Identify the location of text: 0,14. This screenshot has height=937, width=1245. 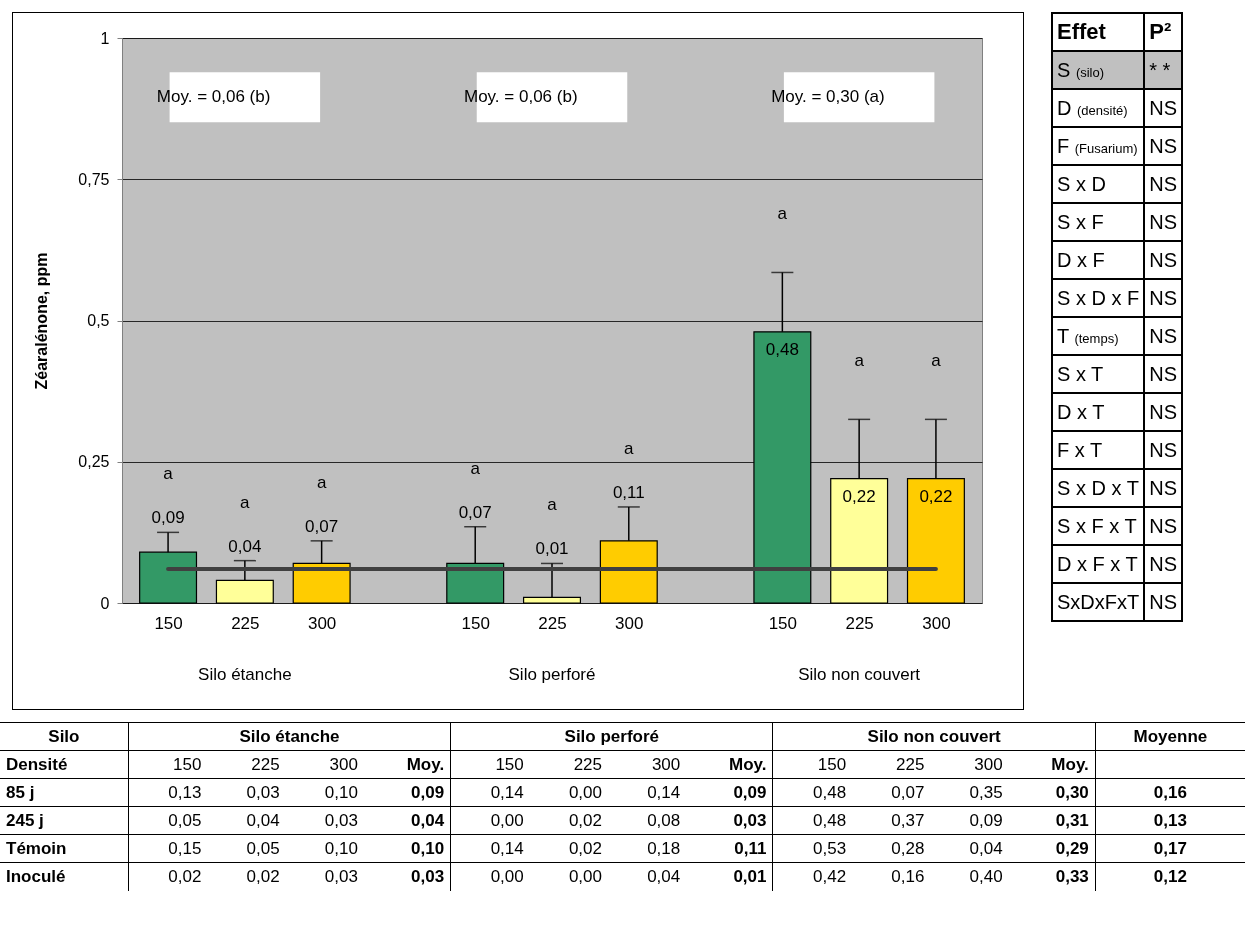
(507, 792).